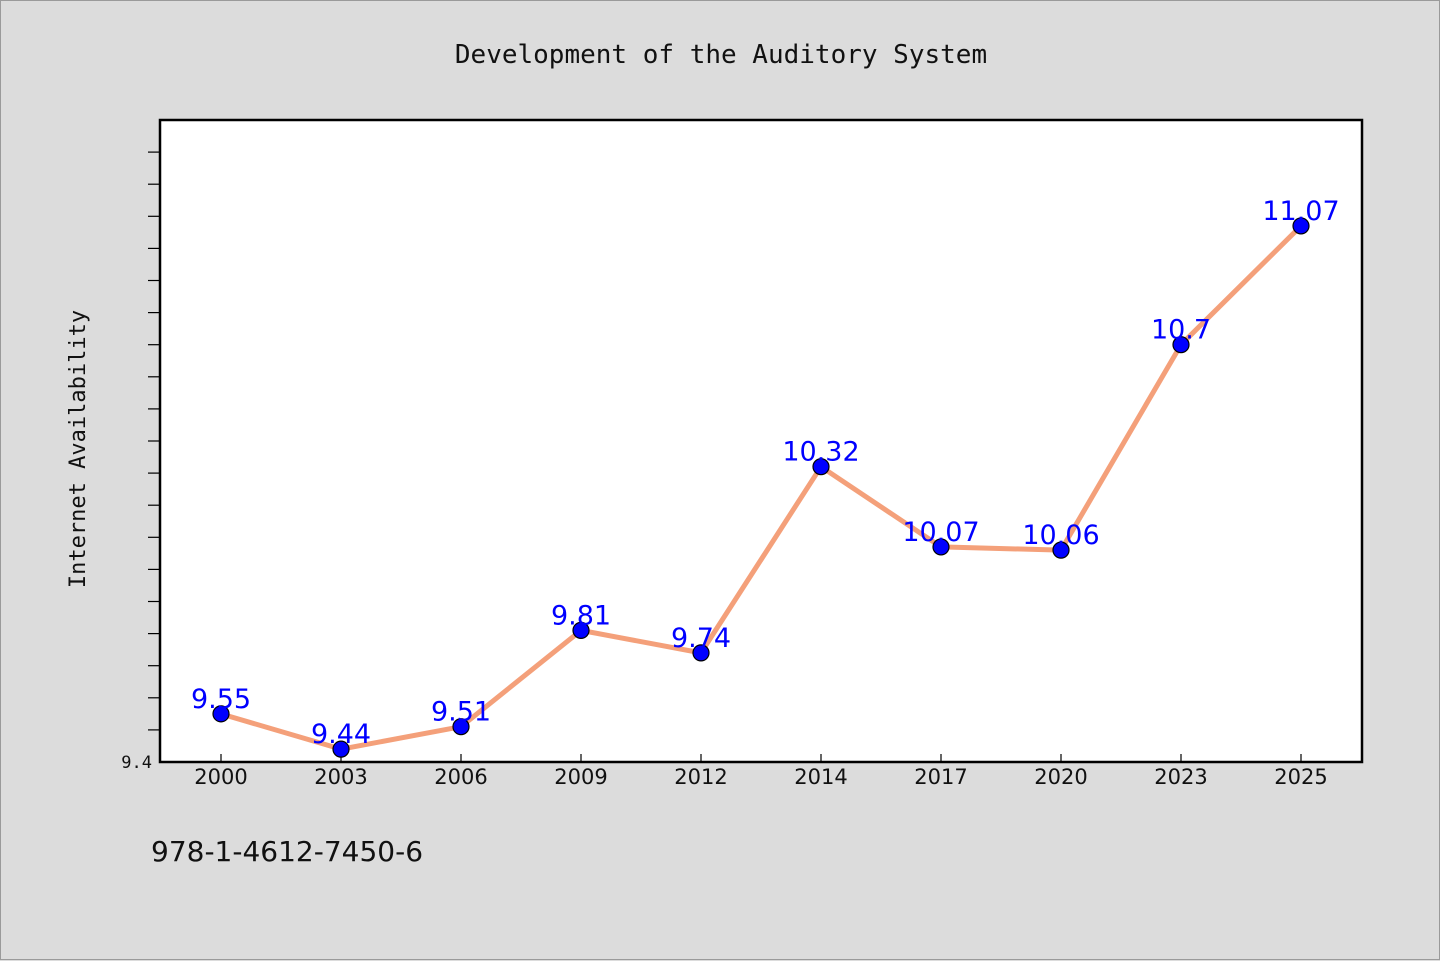 Image resolution: width=1440 pixels, height=961 pixels. Describe the element at coordinates (940, 777) in the screenshot. I see `x-tick-label: 2017` at that location.